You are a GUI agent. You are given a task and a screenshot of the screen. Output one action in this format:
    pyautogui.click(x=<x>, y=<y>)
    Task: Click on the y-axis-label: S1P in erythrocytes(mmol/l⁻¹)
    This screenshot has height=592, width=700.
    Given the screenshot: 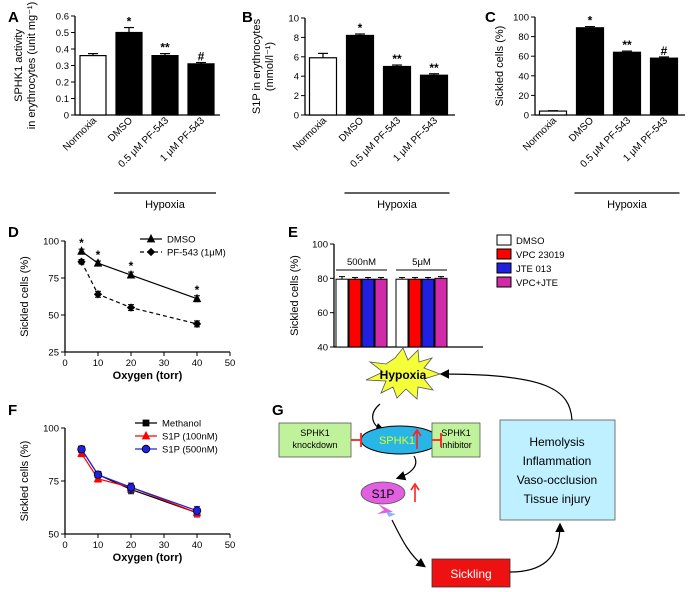 What is the action you would take?
    pyautogui.click(x=263, y=66)
    